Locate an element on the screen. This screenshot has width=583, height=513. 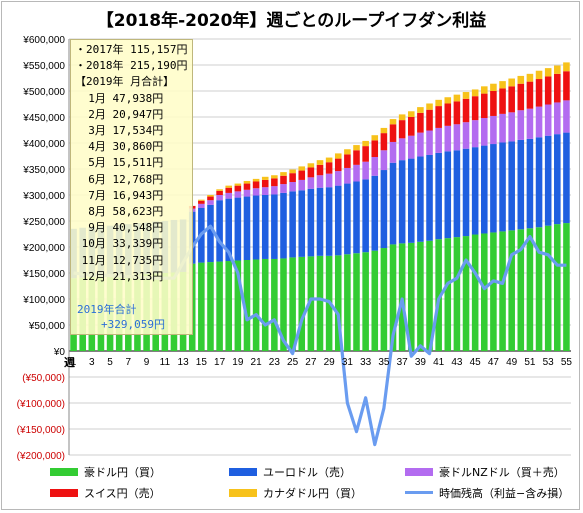
x-tick-label: 51 is located at coordinates (530, 362).